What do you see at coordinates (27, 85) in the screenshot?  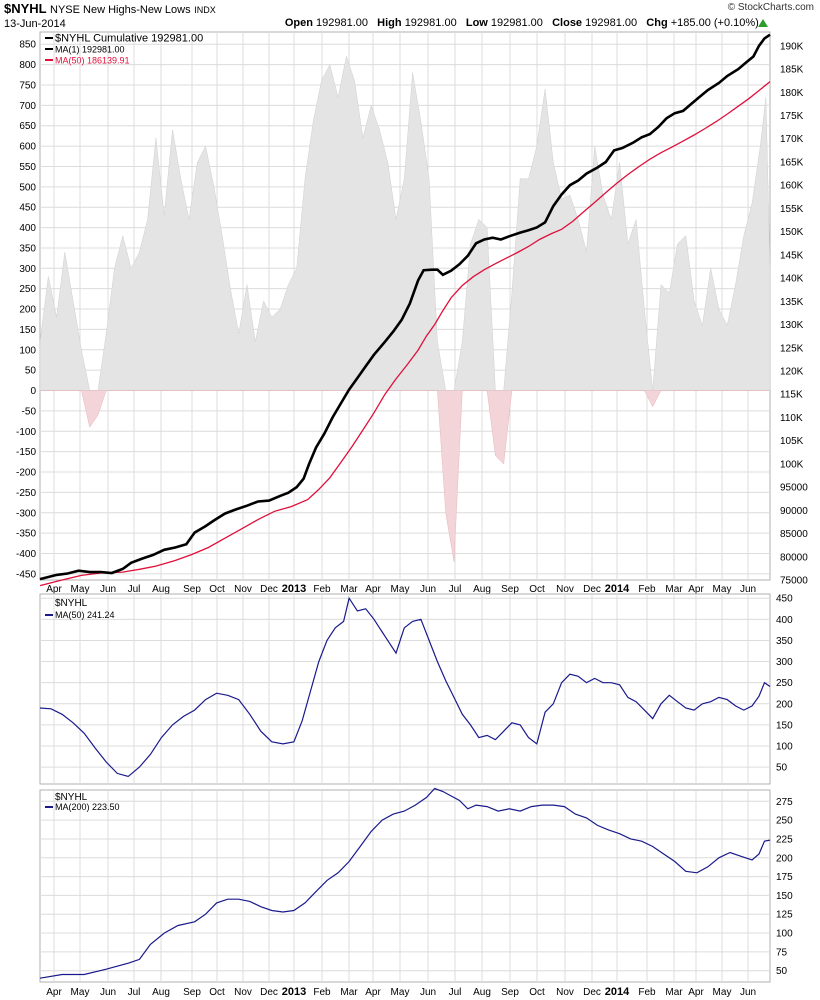 I see `left-axis-tick-label: 750` at bounding box center [27, 85].